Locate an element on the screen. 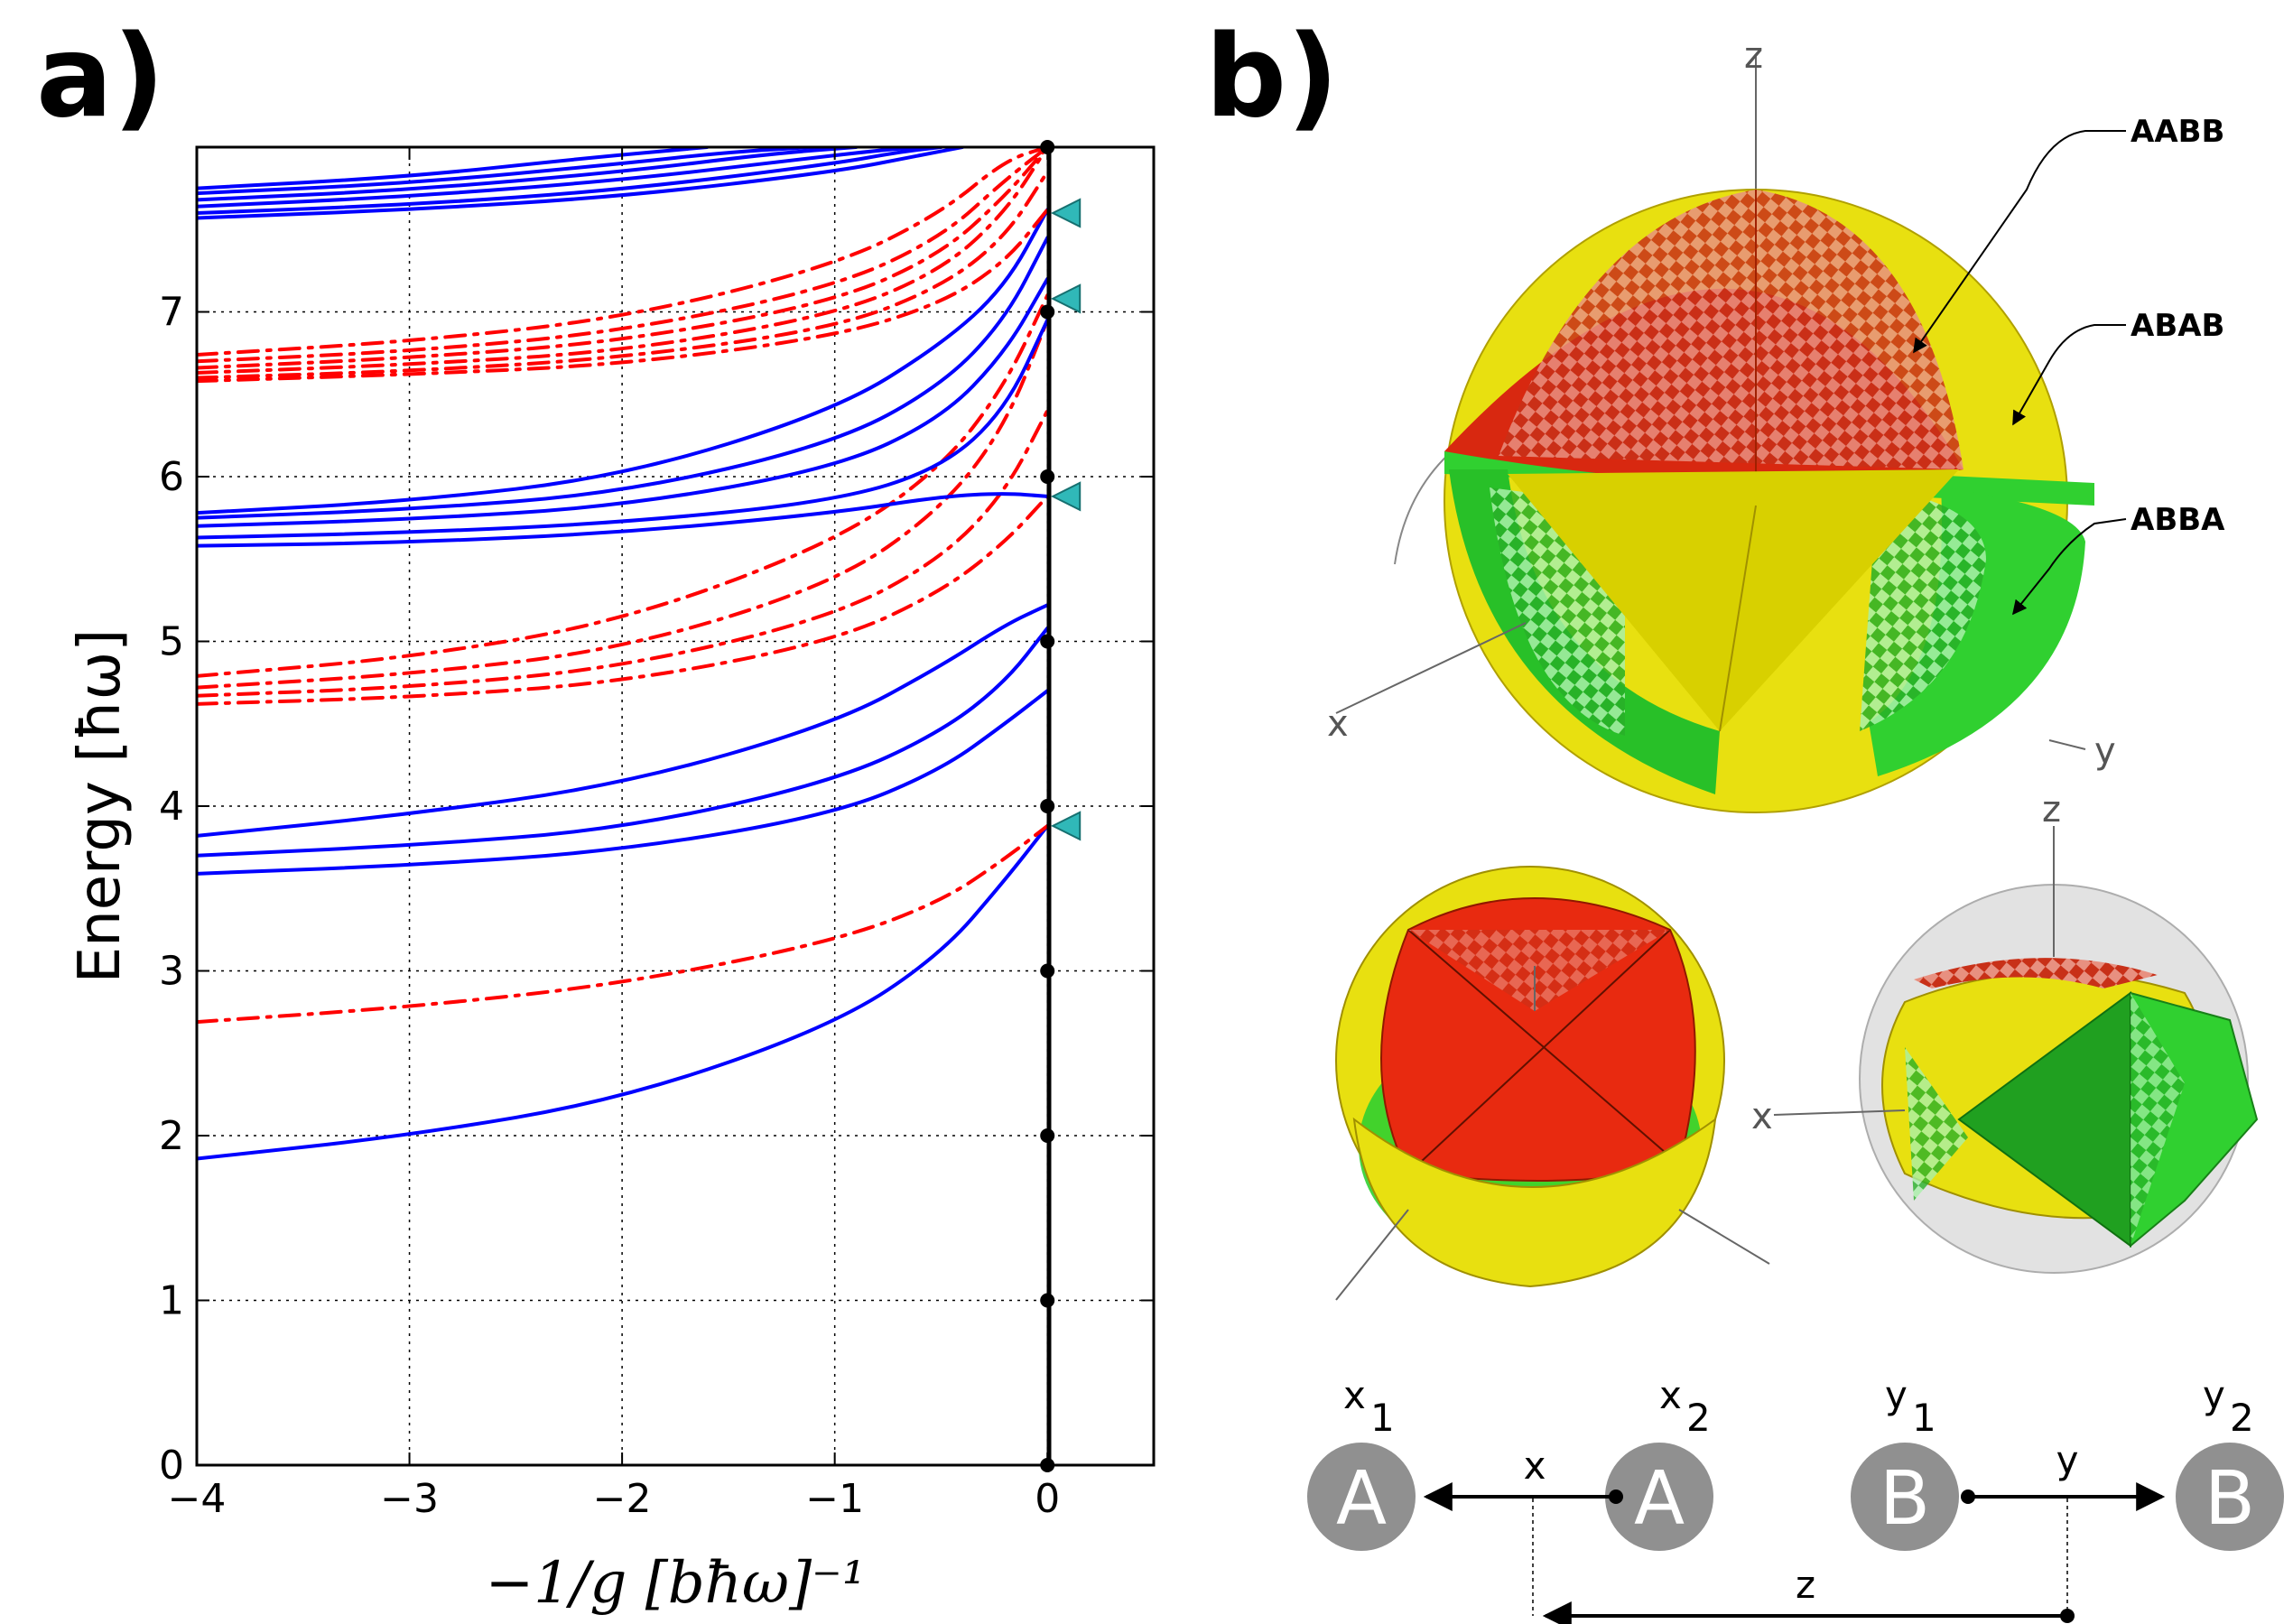 The height and width of the screenshot is (1624, 2293). green-left-checker is located at coordinates (1937, 1124).